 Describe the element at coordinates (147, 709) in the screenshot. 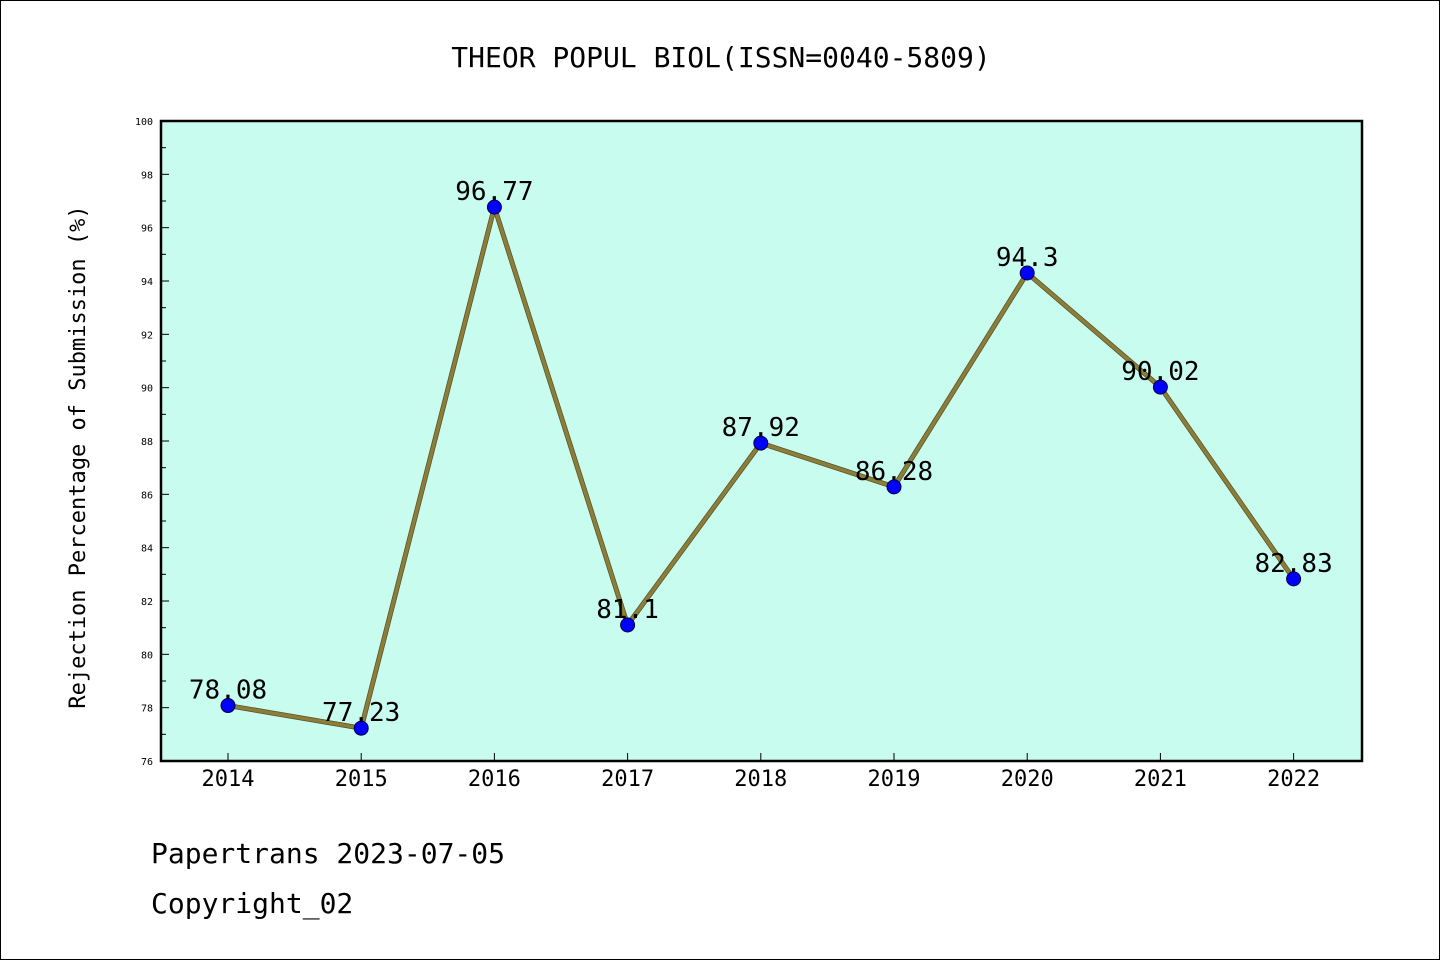

I see `y-tick-label: 78` at that location.